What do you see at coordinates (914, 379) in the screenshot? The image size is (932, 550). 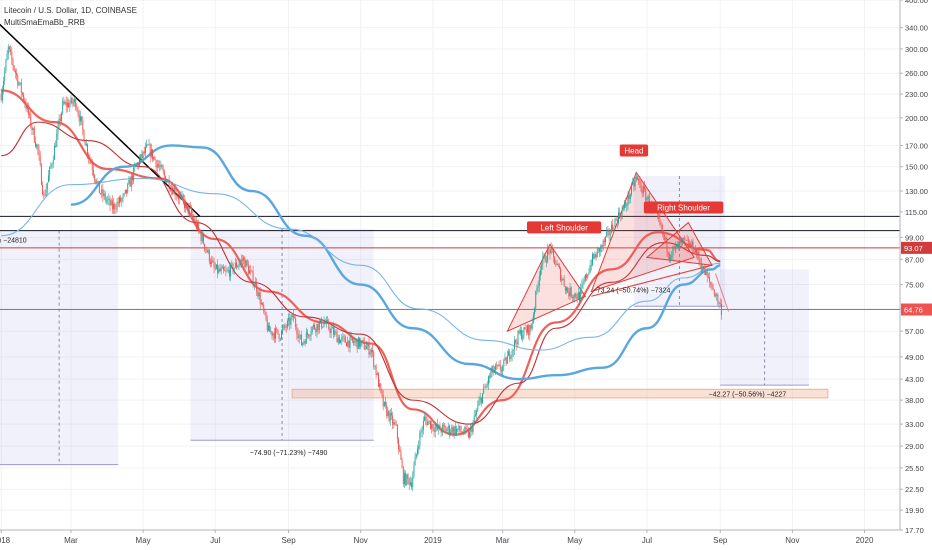 I see `y-tick-label: 43.00` at bounding box center [914, 379].